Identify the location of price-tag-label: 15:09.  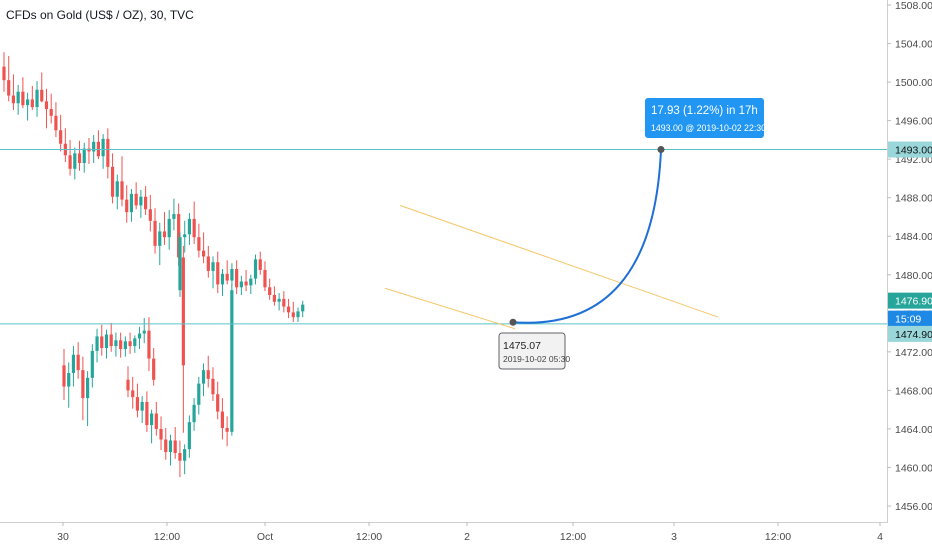
(908, 320).